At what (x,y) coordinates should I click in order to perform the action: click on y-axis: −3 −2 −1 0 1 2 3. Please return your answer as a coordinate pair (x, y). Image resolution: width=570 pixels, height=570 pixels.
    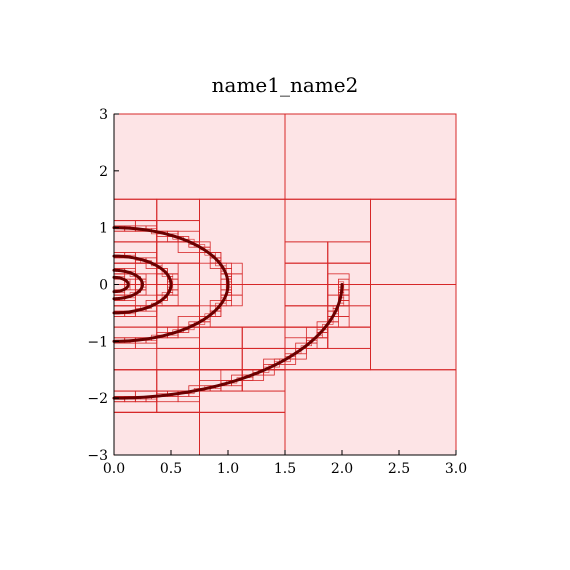
    Looking at the image, I should click on (103, 285).